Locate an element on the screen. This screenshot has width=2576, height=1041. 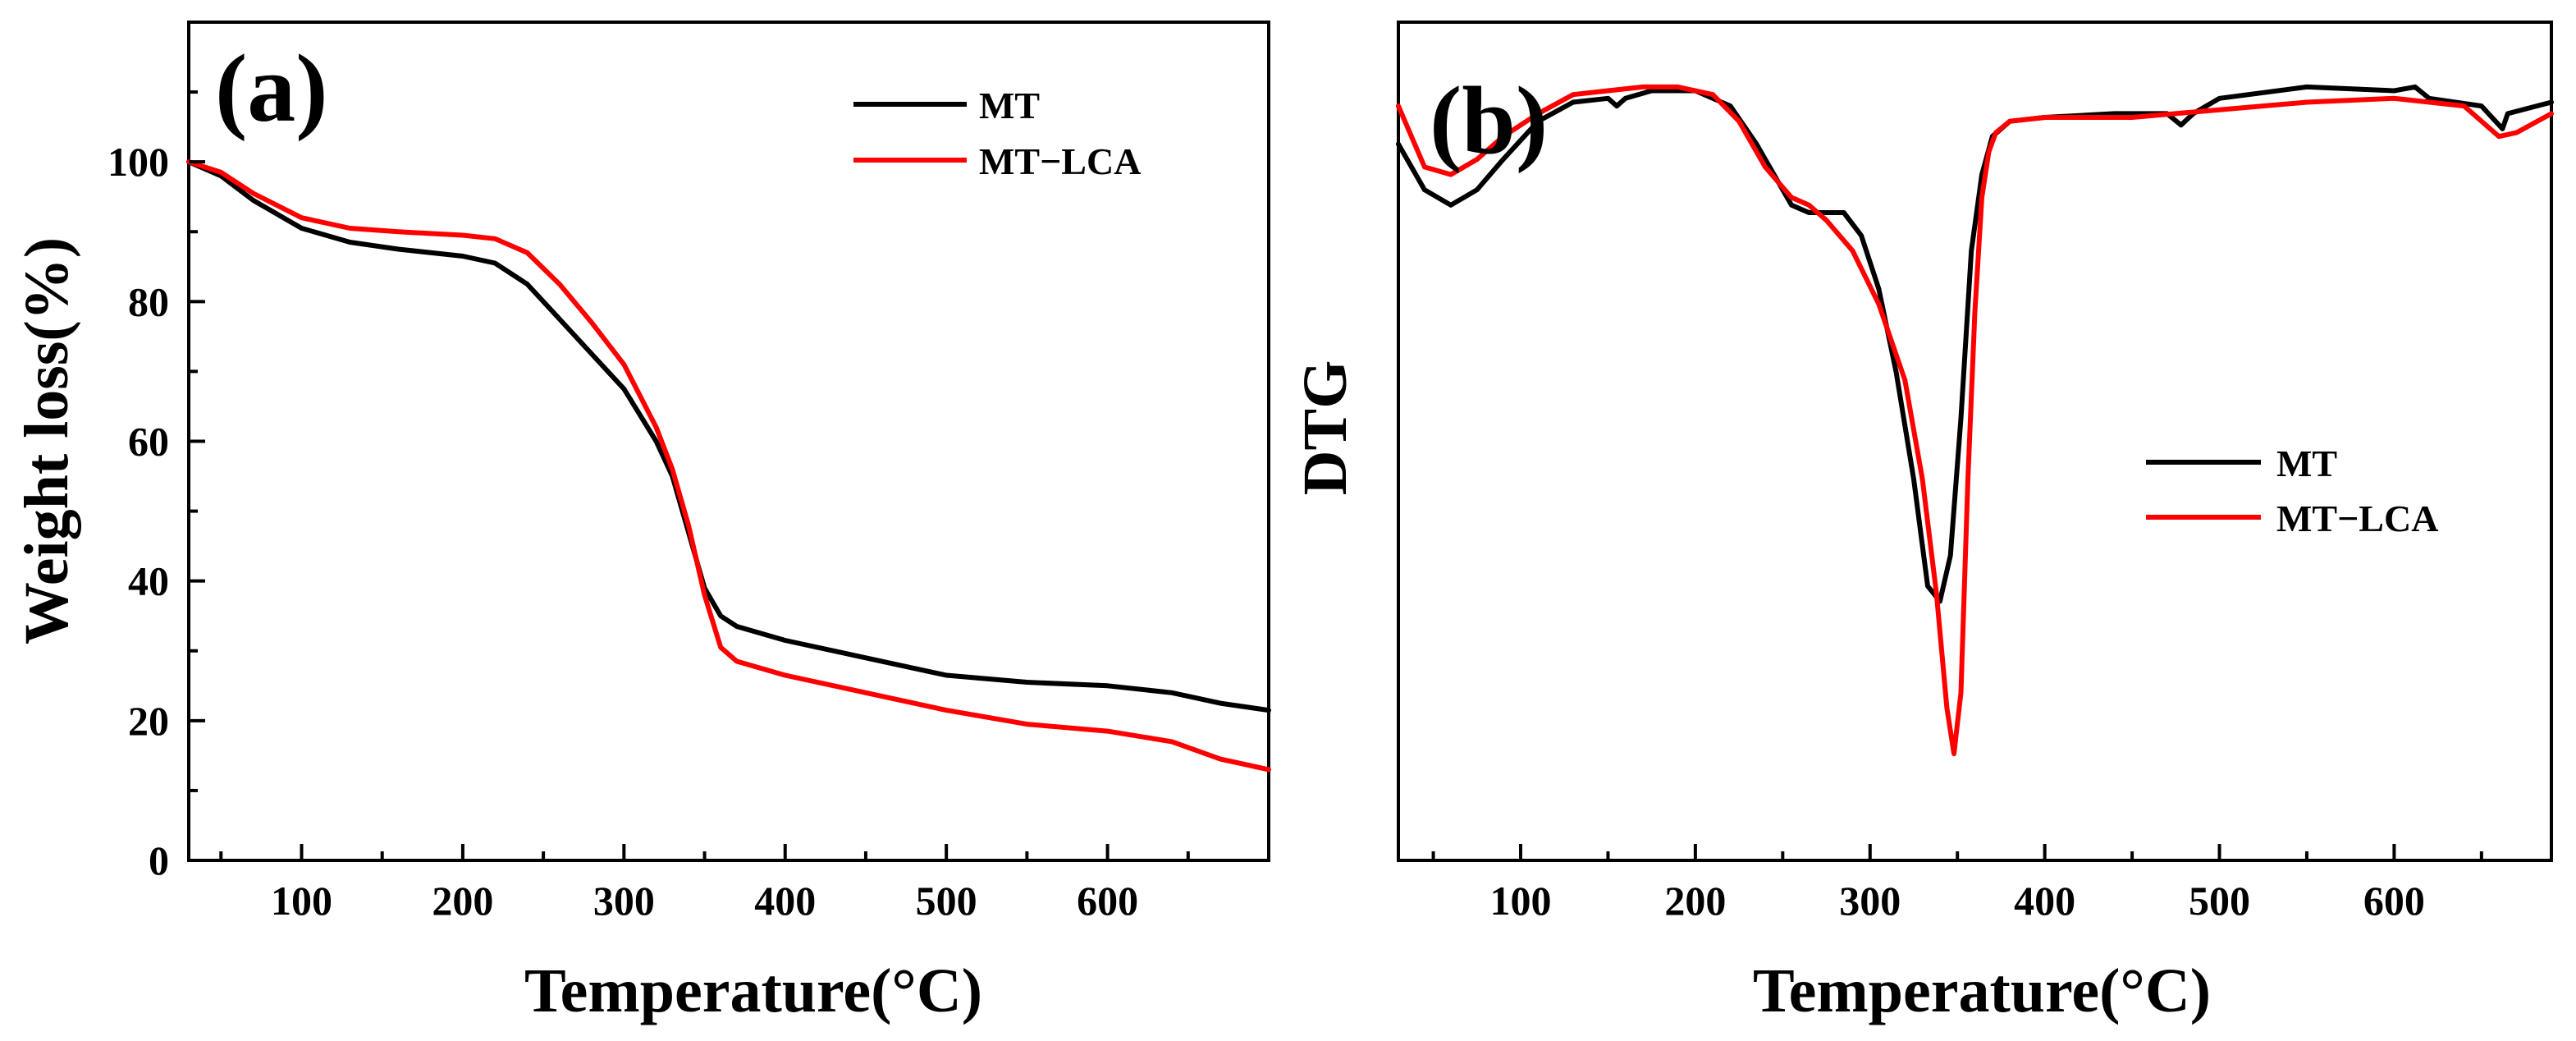
chart-a-x-axis-title: Temperature(°C) is located at coordinates (753, 990).